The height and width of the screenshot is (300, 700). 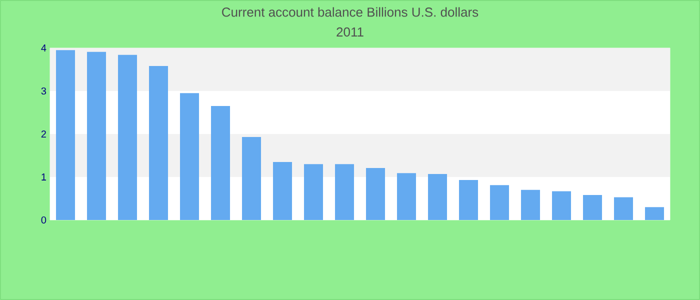 I want to click on chart-title: Current account balance Billions U.S. dollars, so click(x=350, y=12).